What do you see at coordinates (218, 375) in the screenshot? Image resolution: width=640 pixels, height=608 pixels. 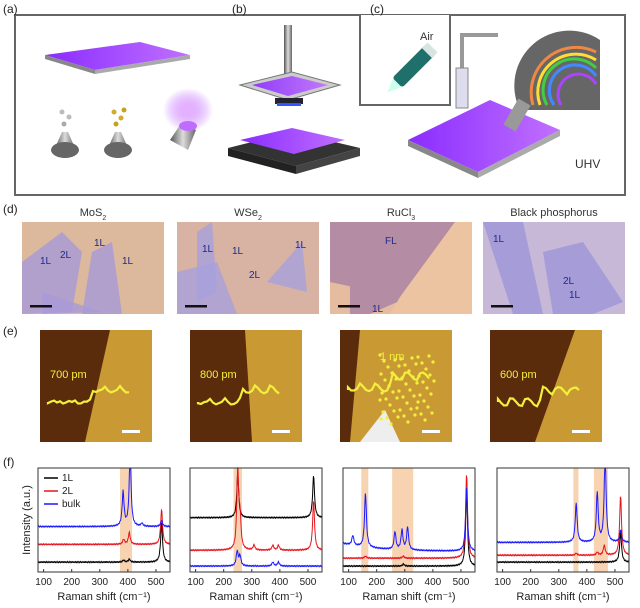 I see `height-label: 800 pm` at bounding box center [218, 375].